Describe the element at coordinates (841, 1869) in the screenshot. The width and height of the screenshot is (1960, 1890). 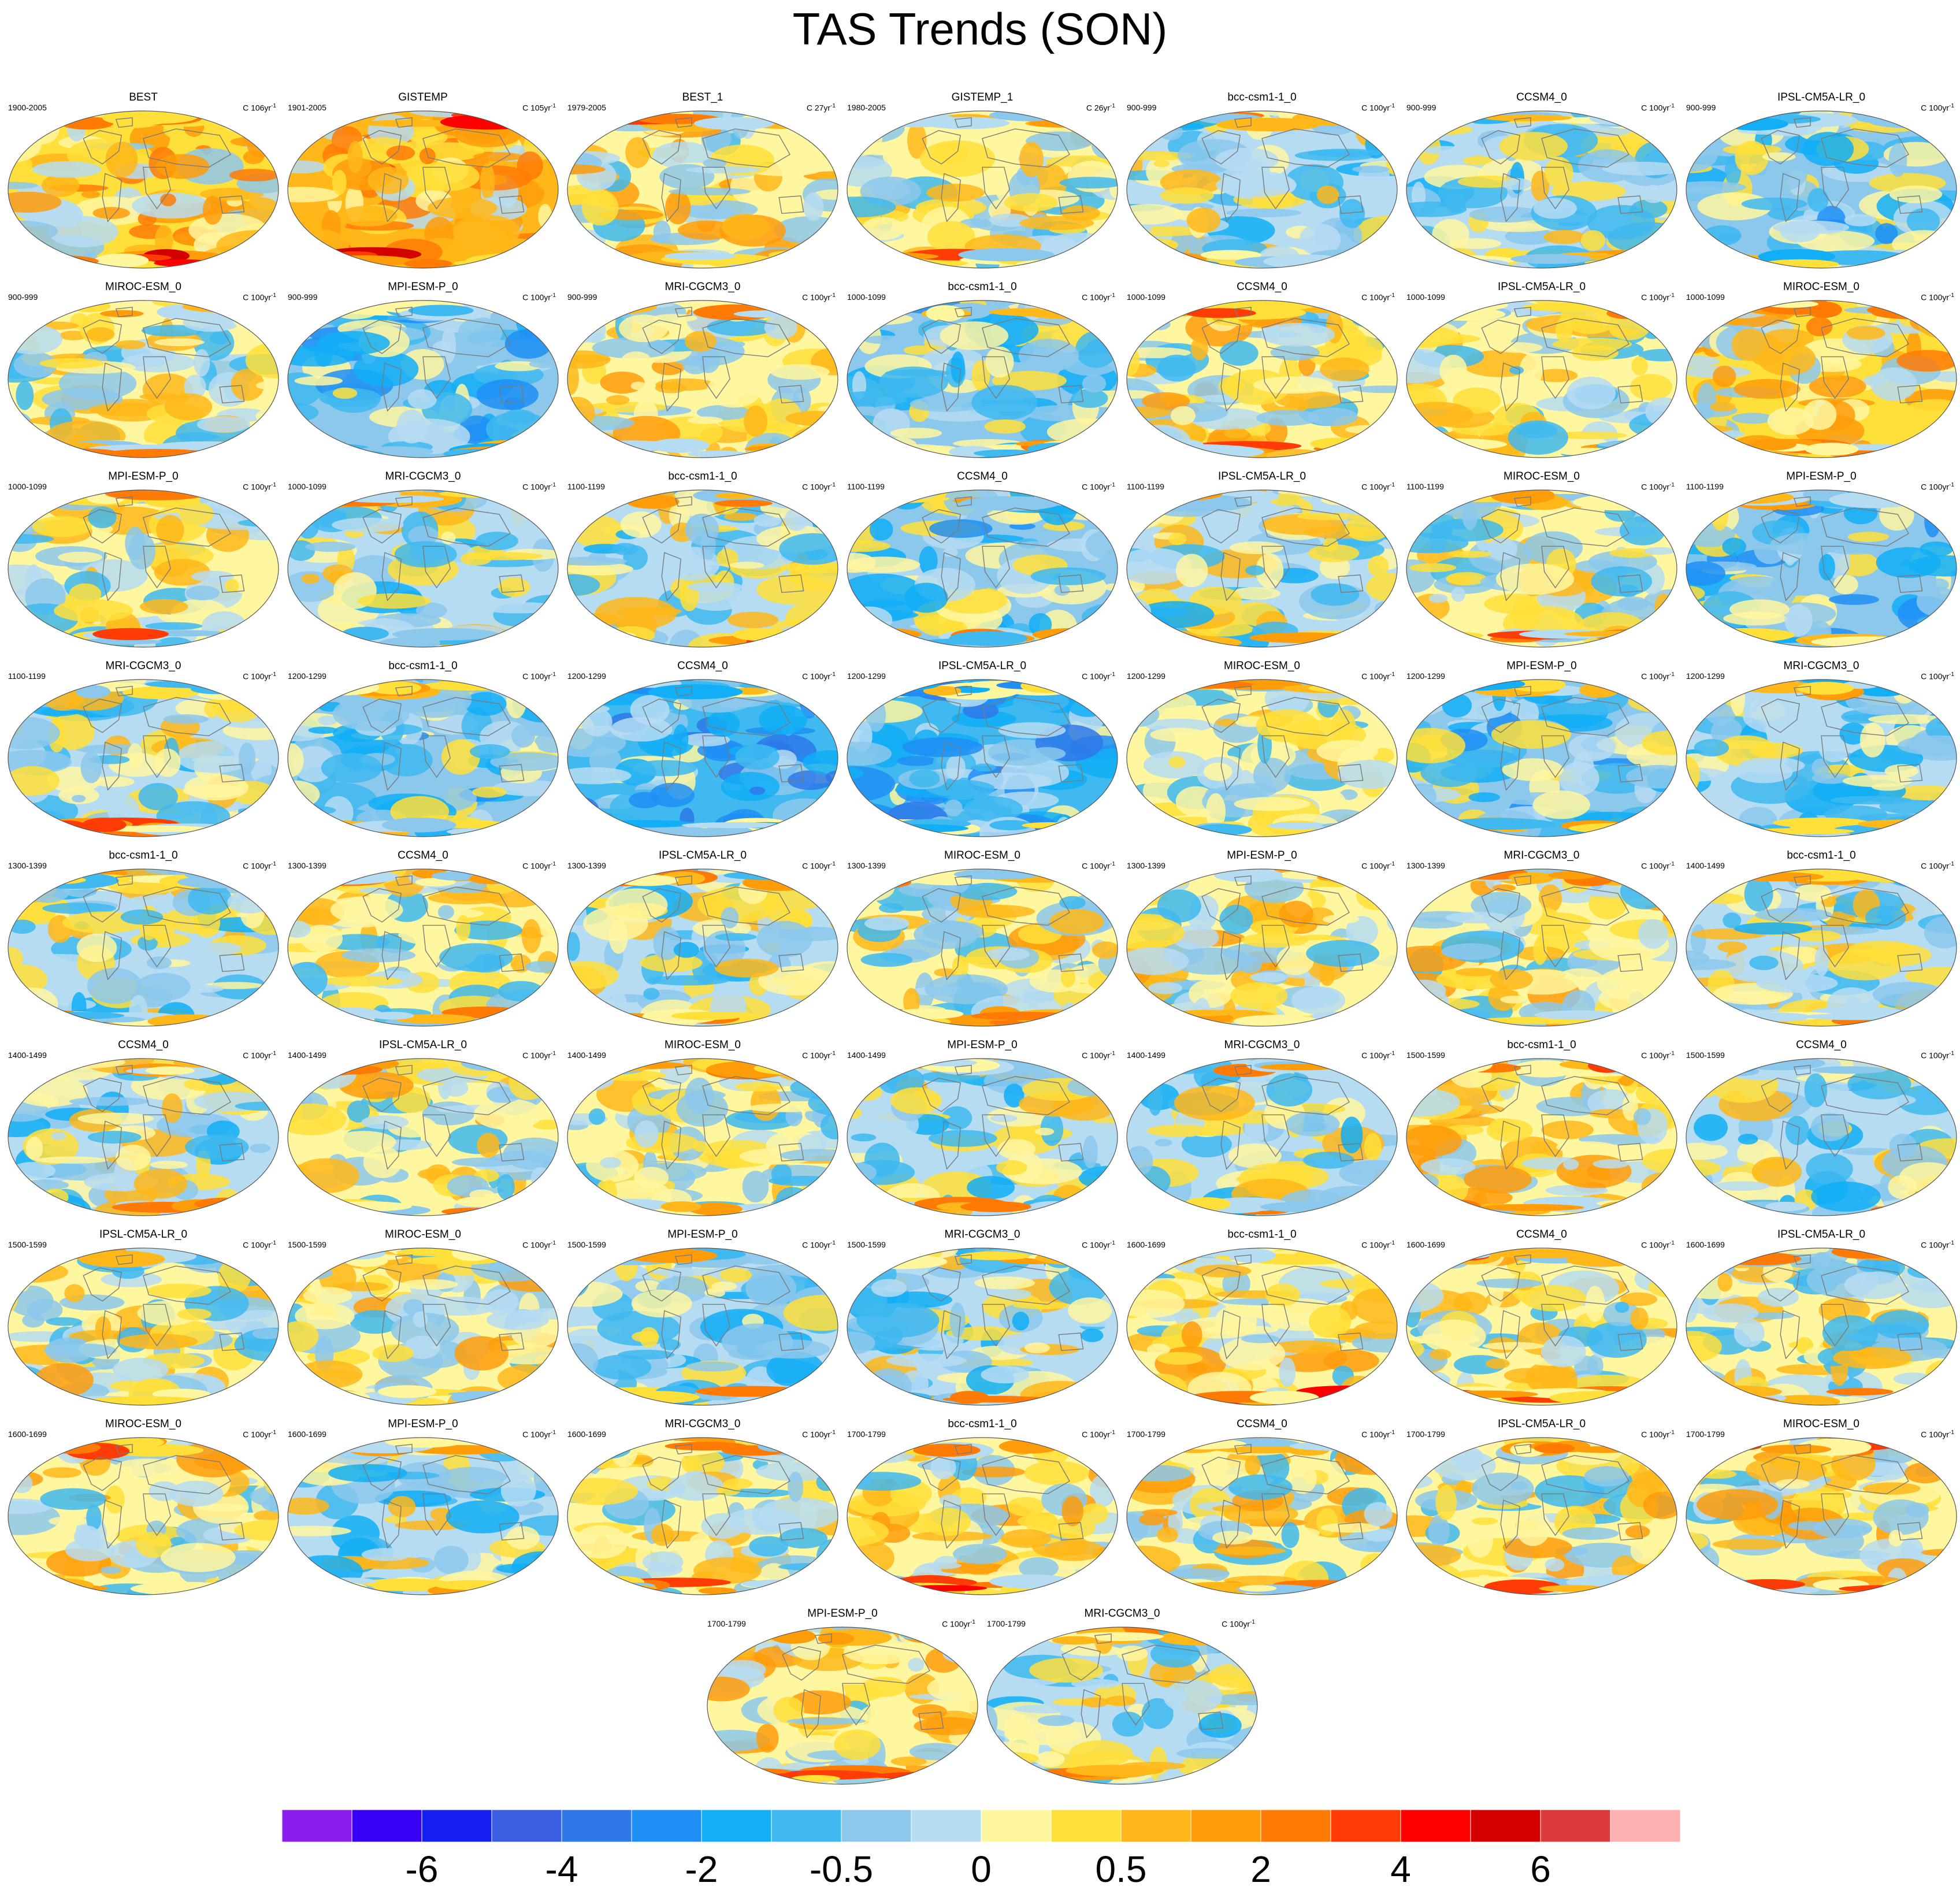
I see `colorbar-tick-label: -0.5` at that location.